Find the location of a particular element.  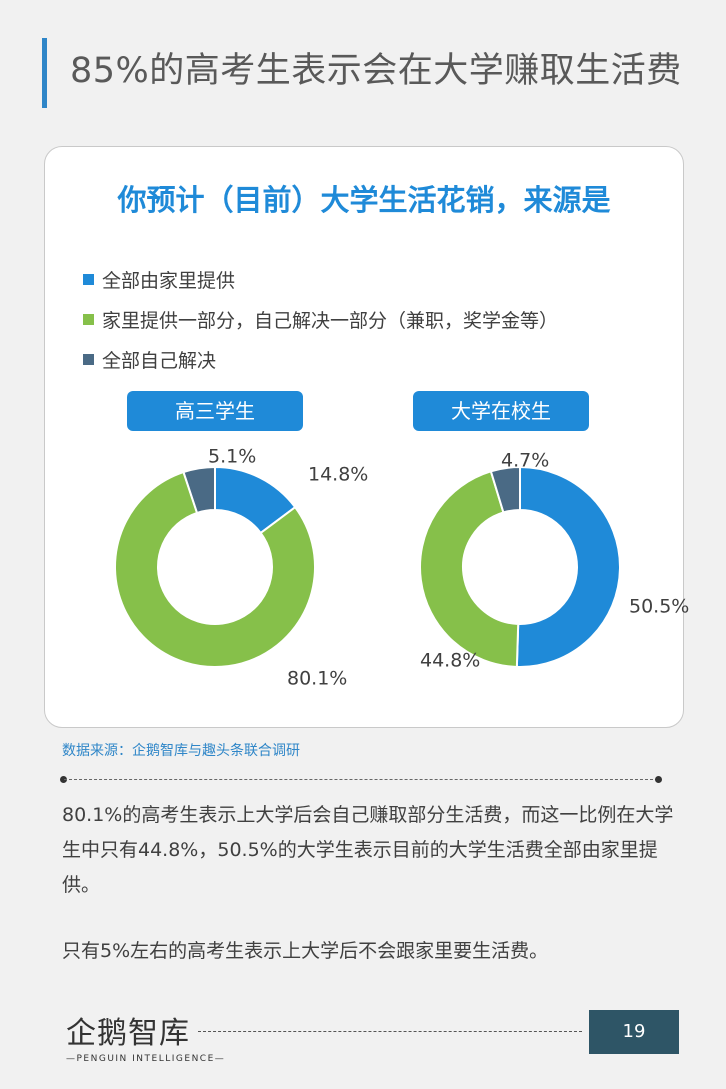

footer-divider is located at coordinates (390, 1031).